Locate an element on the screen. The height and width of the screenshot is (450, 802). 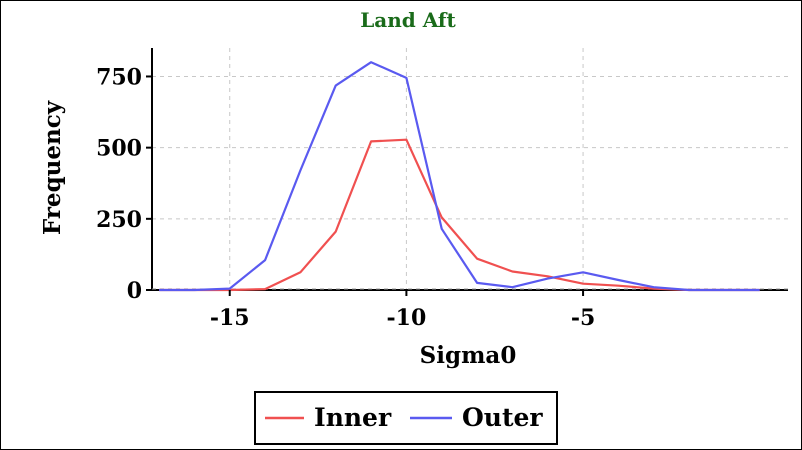
legend-label-outer: Outer is located at coordinates (502, 417).